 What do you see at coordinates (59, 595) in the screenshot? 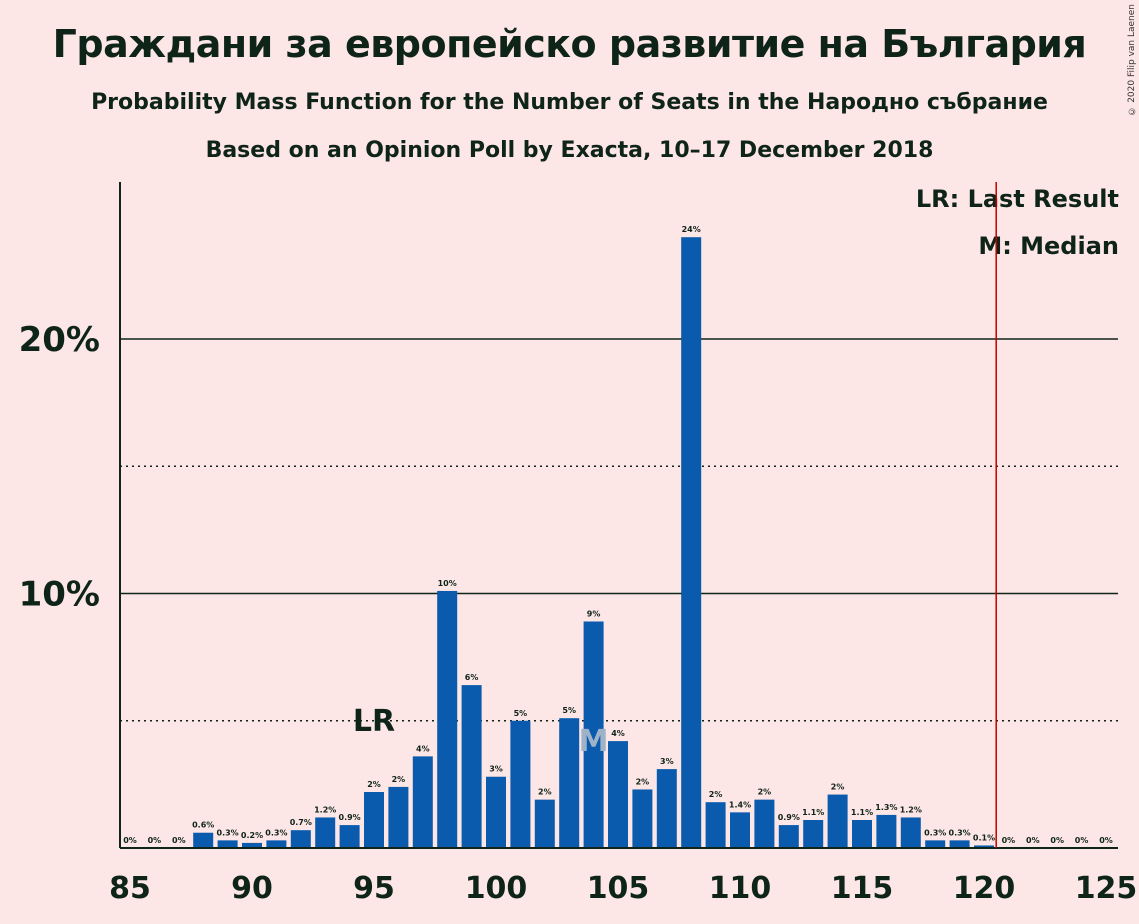
I see `y-tick-label: 10%` at bounding box center [59, 595].